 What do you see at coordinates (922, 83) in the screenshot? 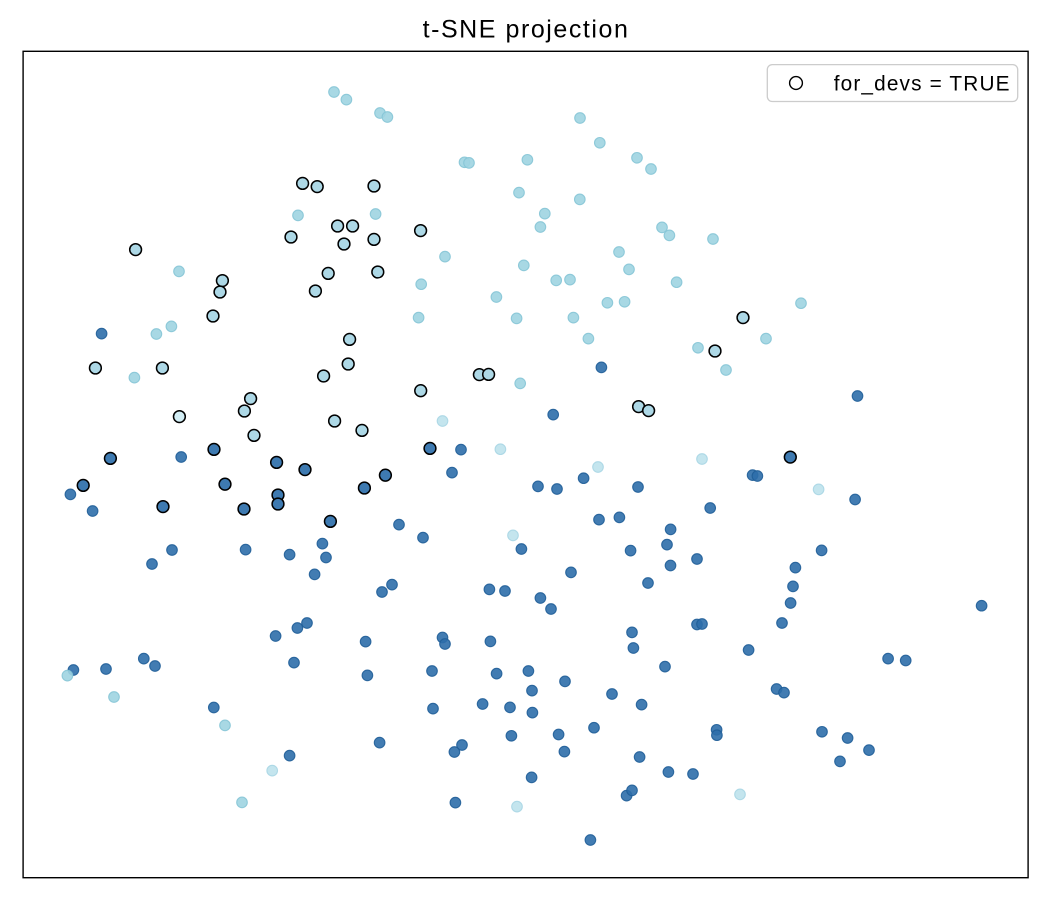
I see `svg-text: for_devs = TRUE` at bounding box center [922, 83].